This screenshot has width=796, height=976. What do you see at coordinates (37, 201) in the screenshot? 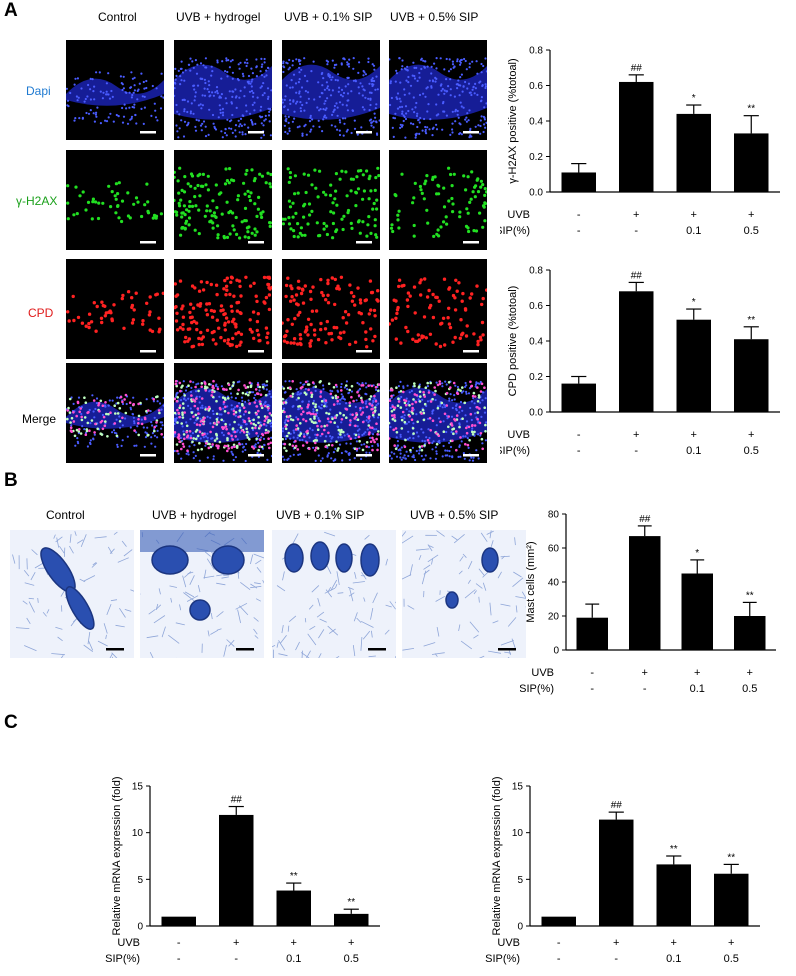
I see `row-label-h2ax: γ-H2AX` at bounding box center [37, 201].